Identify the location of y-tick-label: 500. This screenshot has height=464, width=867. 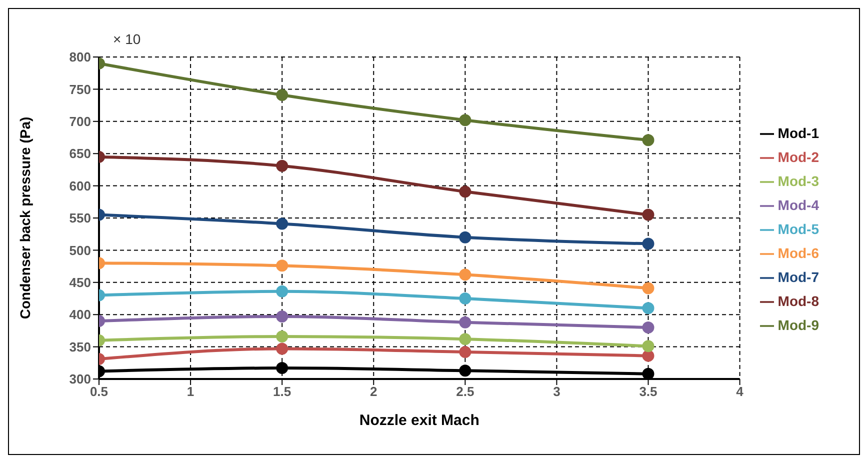
(80, 250).